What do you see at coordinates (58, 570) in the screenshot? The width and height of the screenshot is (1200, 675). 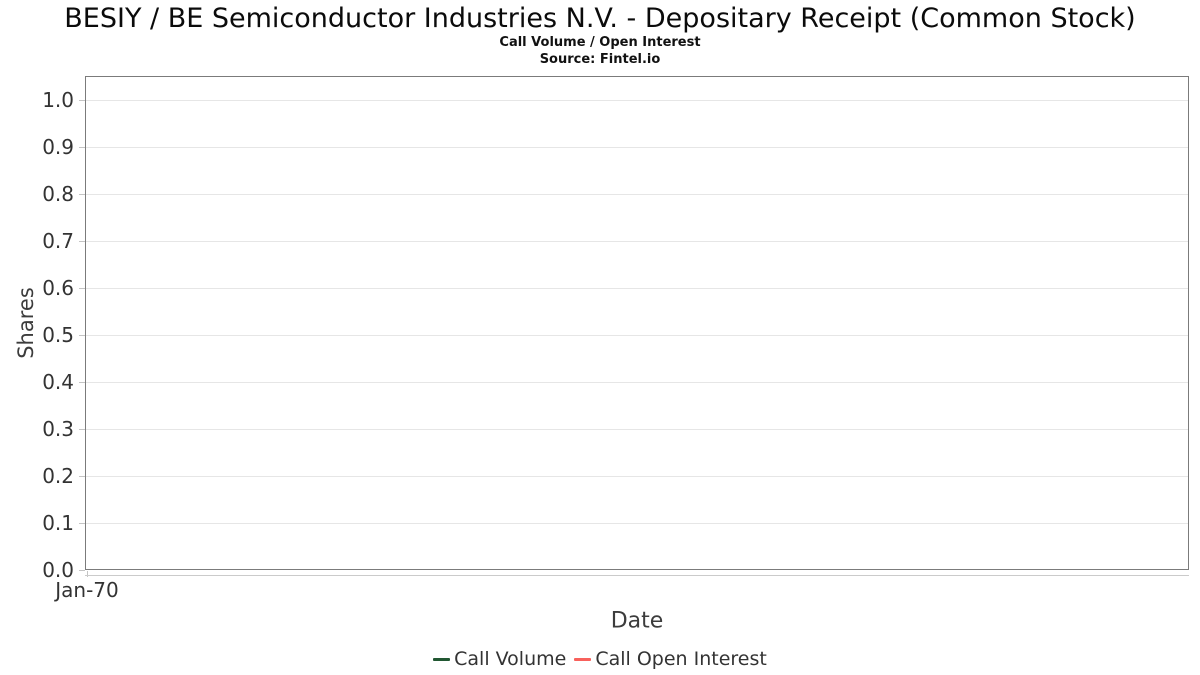 I see `y-tick-label: 0.0` at bounding box center [58, 570].